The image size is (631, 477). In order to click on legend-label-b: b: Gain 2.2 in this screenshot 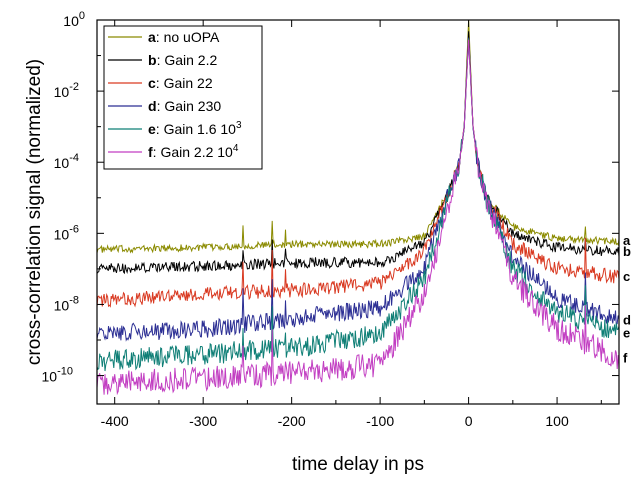, I will do `click(182, 60)`.